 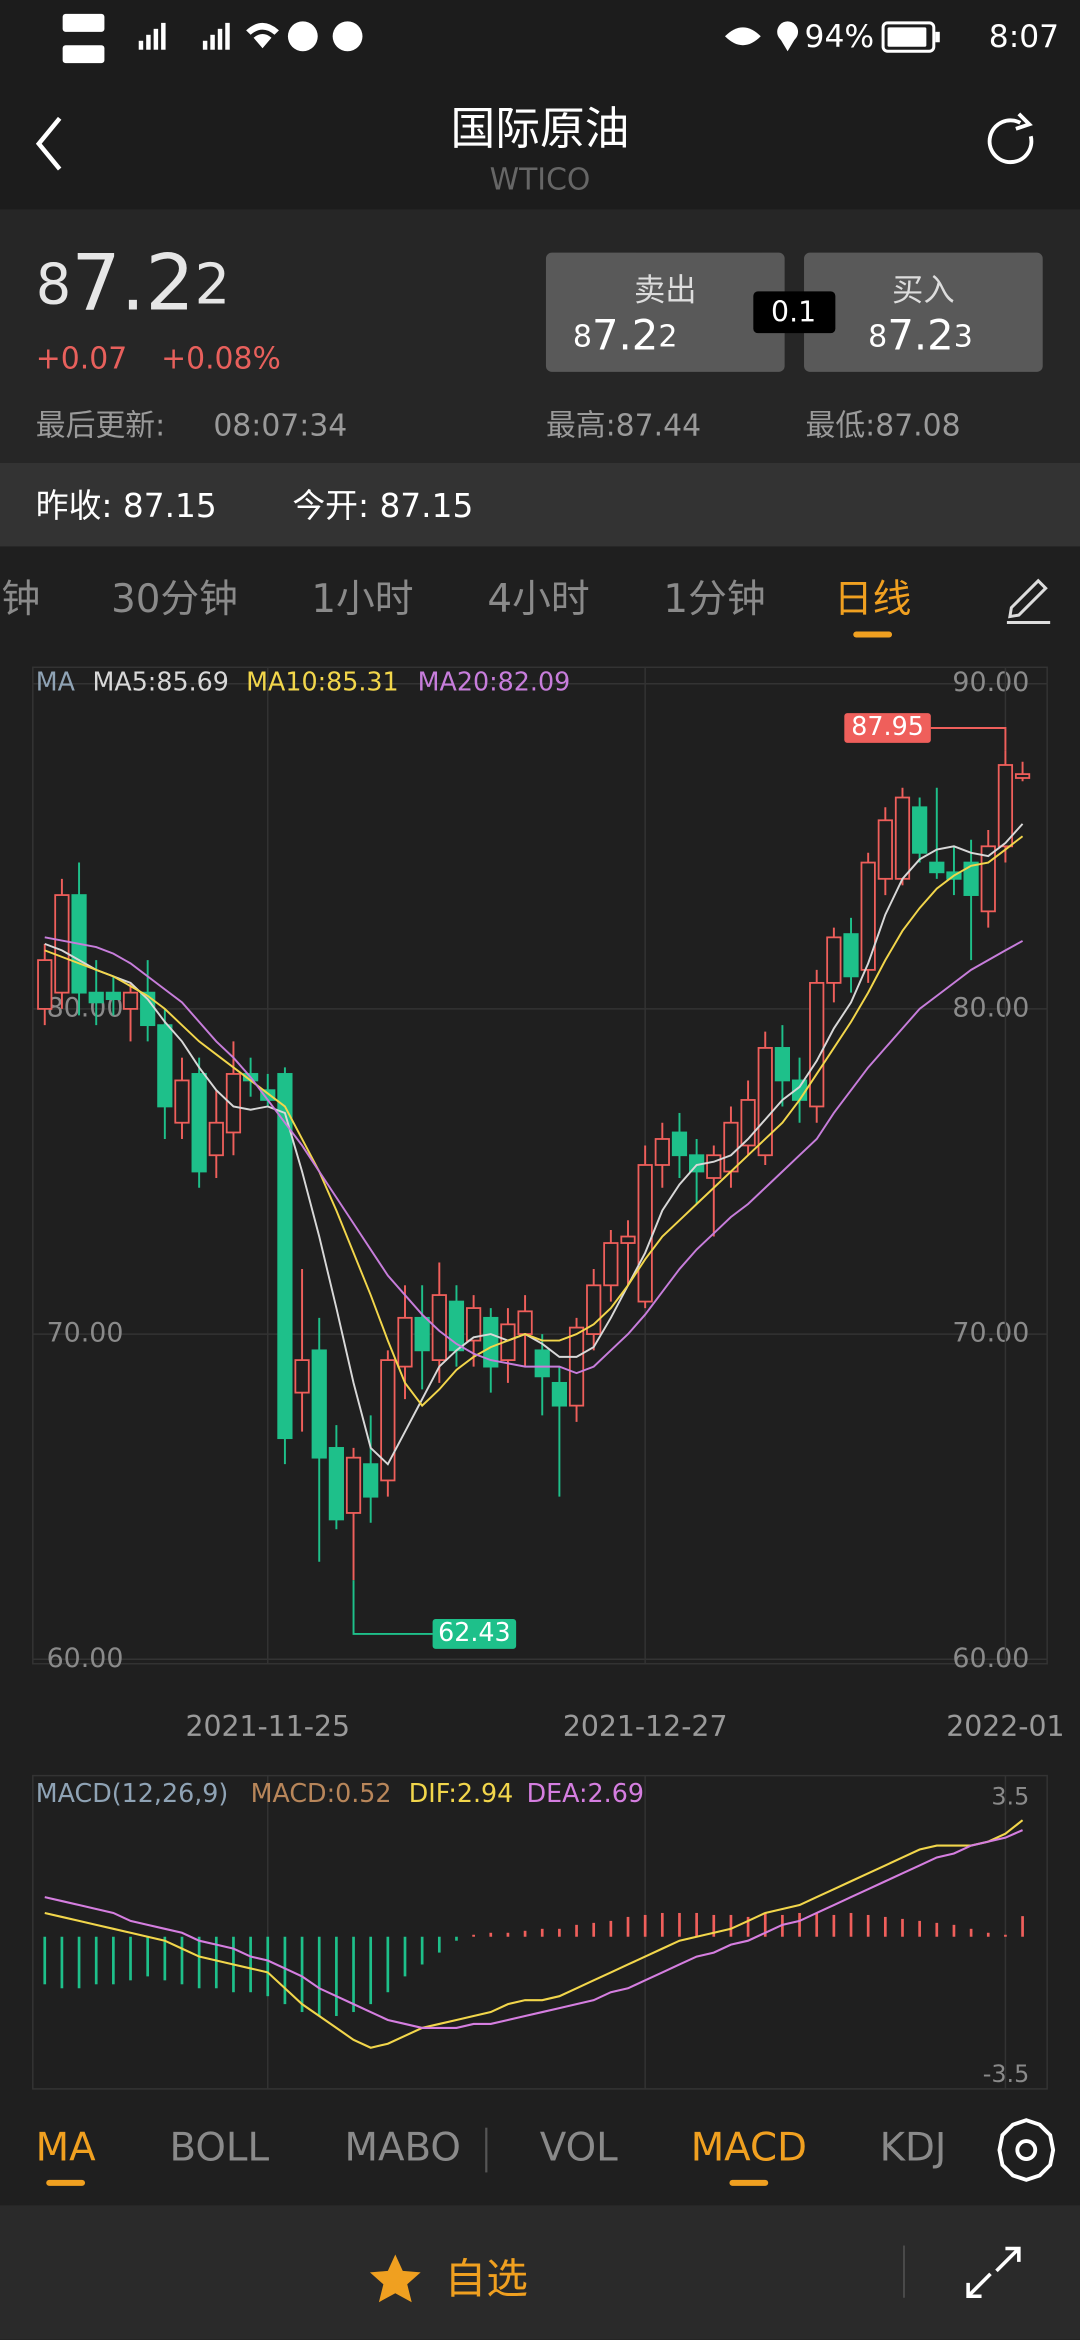 I want to click on sell-price: 87.22, so click(x=625, y=334).